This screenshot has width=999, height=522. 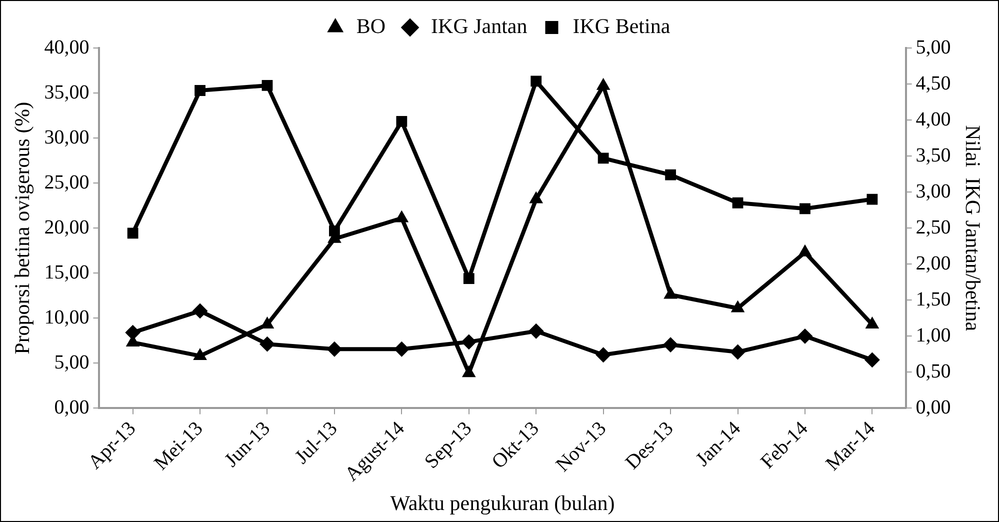 I want to click on y2-tick-label: 4,50, so click(x=933, y=83).